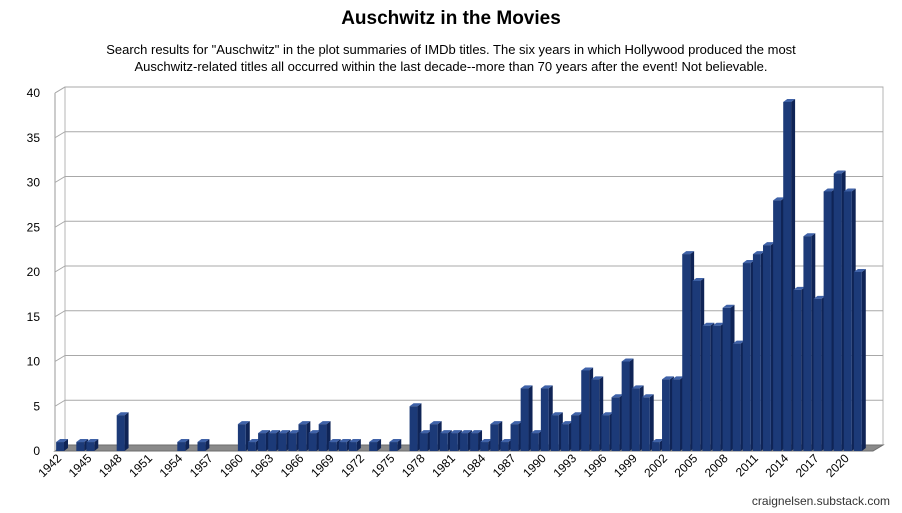  Describe the element at coordinates (716, 465) in the screenshot. I see `x-tick-label: 2008` at that location.